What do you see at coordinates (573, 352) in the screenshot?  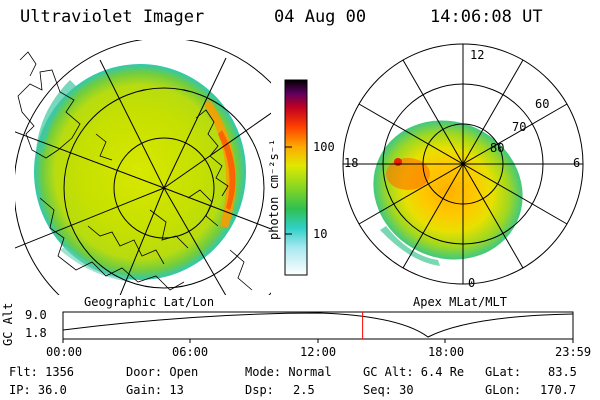 I see `xtick-2359: 23:59` at bounding box center [573, 352].